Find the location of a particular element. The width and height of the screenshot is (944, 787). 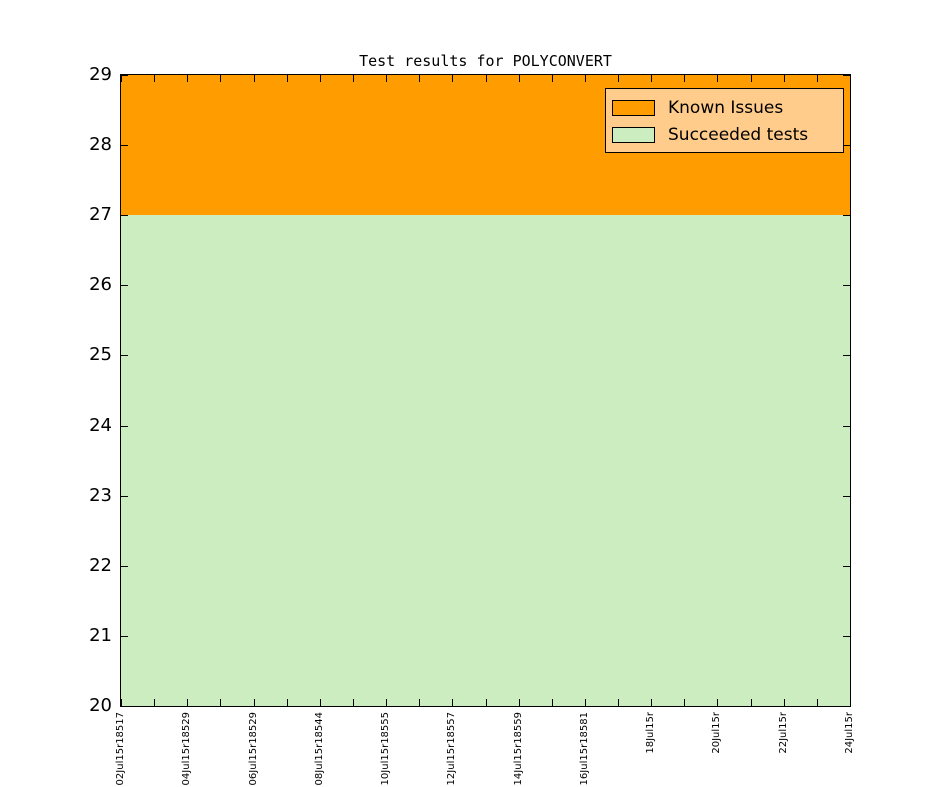

legend-label: Succeeded tests is located at coordinates (738, 134).